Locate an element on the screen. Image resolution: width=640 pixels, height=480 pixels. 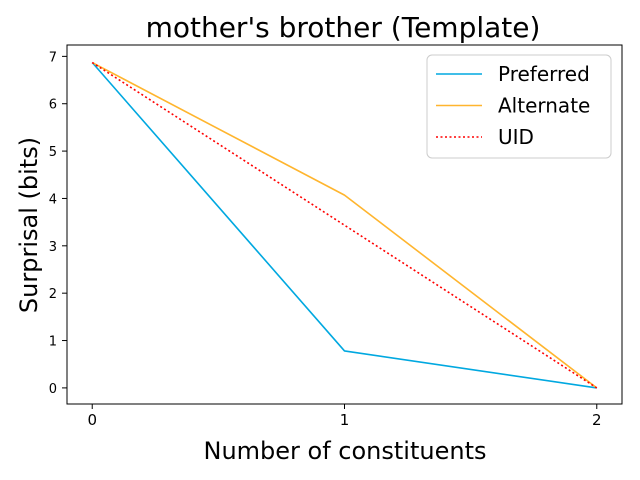
y-tick-label: 4 is located at coordinates (53, 199).